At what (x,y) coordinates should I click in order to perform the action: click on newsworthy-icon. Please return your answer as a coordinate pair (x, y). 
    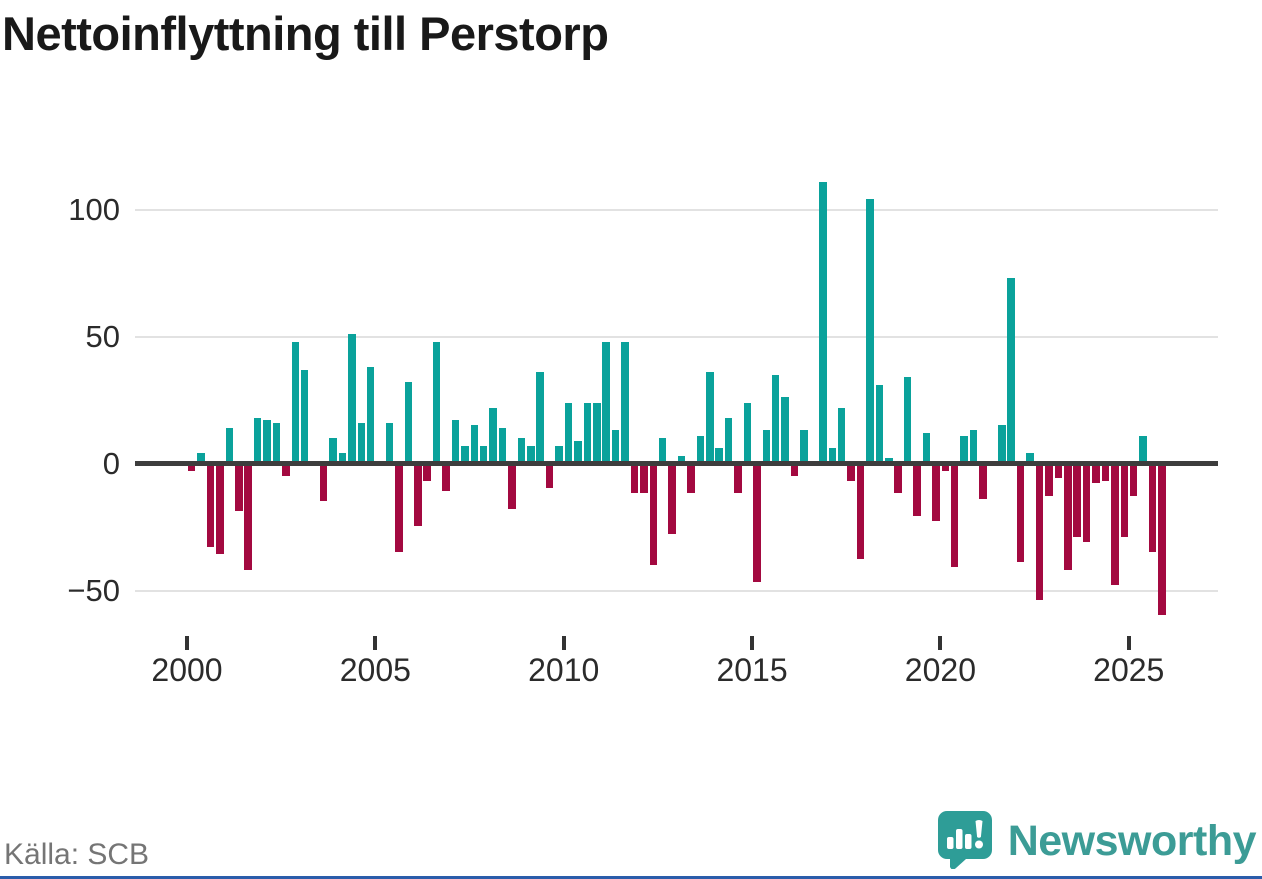
    Looking at the image, I should click on (965, 841).